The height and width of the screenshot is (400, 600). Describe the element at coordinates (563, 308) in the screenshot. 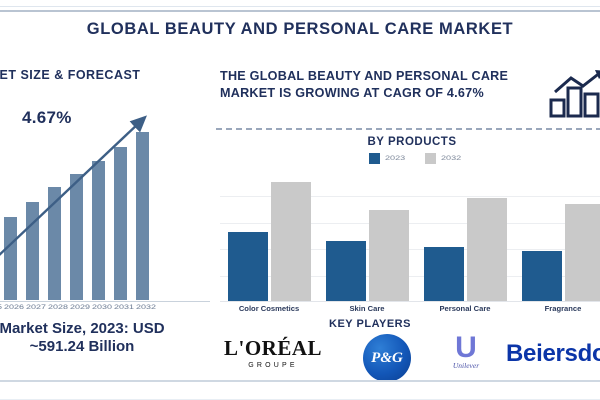

I see `category-label: Fragrance` at that location.